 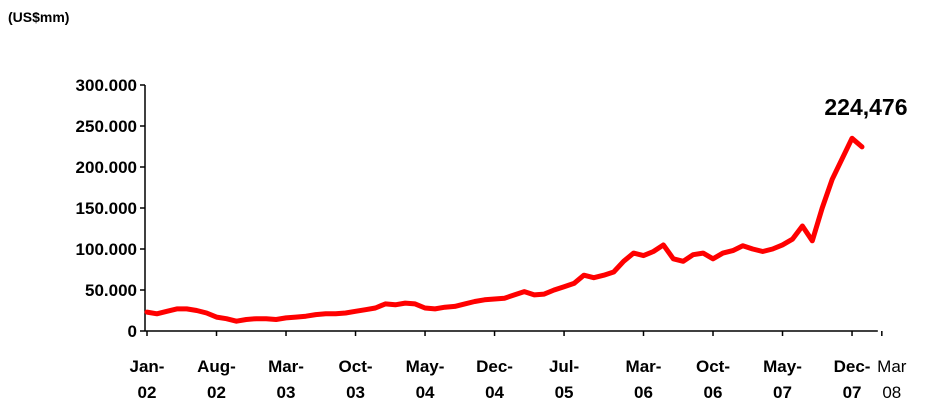 What do you see at coordinates (106, 208) in the screenshot?
I see `y-tick-label: 150.000` at bounding box center [106, 208].